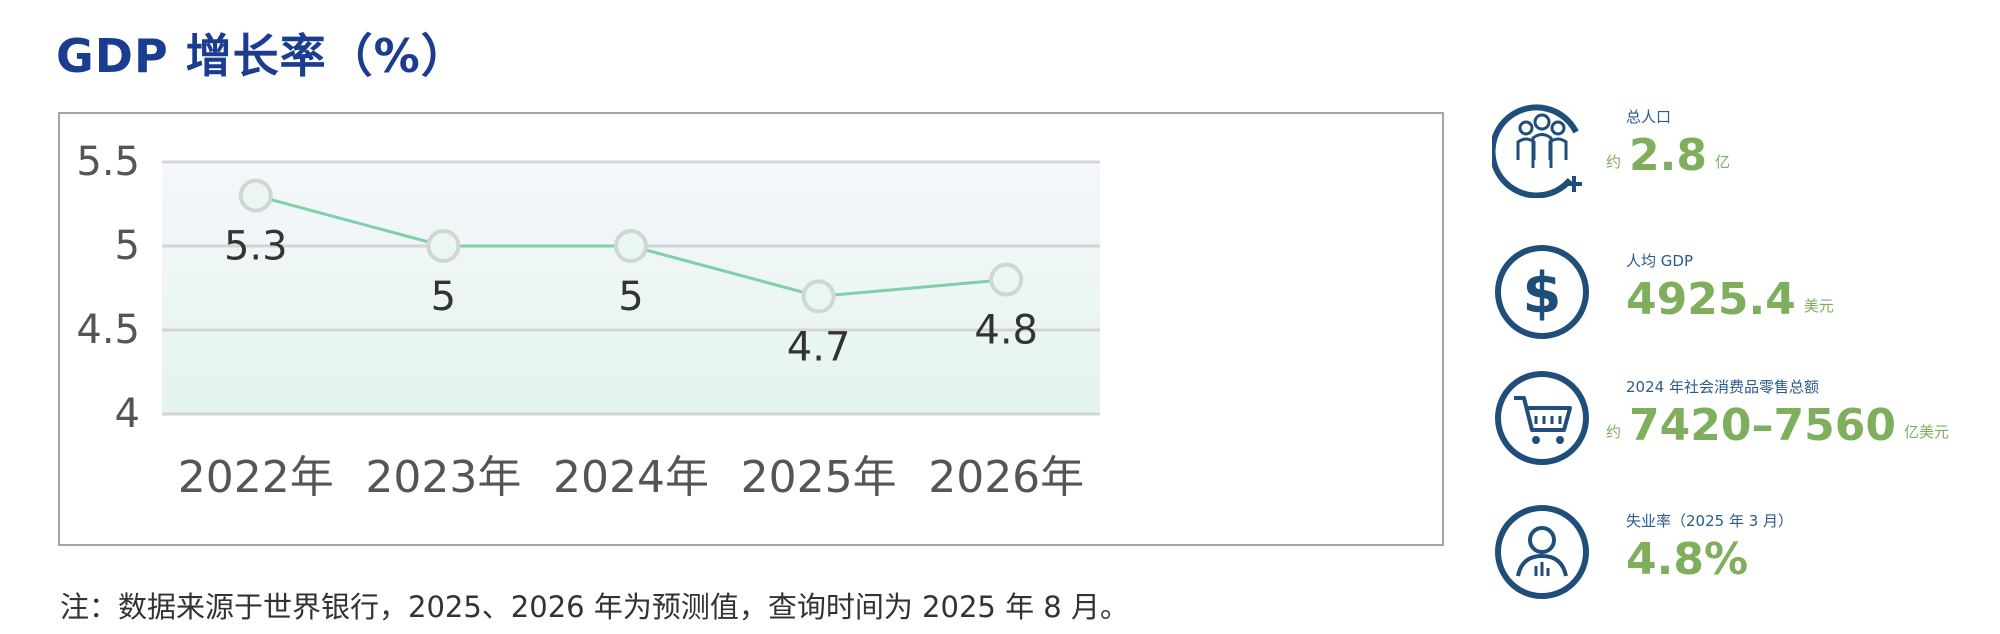 The width and height of the screenshot is (2000, 634). What do you see at coordinates (256, 247) in the screenshot?
I see `data-label: 5.3` at bounding box center [256, 247].